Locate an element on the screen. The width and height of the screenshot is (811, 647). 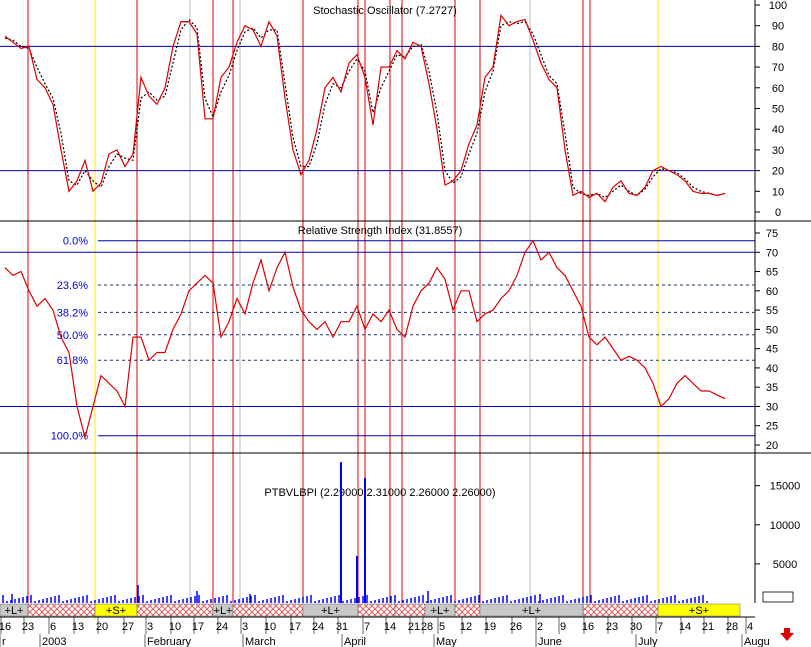
rsi-tick-label: 40 is located at coordinates (772, 369).